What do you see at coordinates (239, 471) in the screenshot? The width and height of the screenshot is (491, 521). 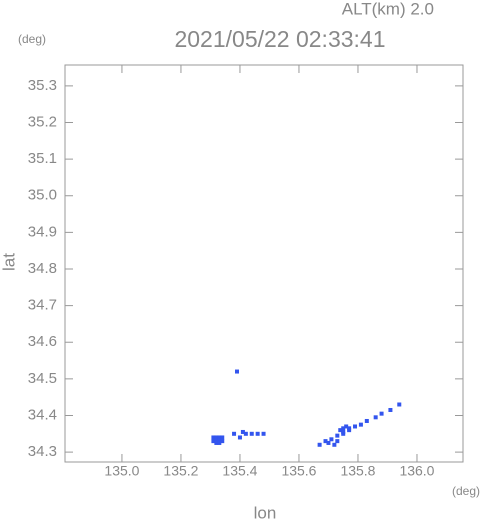 I see `x-tick-label: 135.4` at bounding box center [239, 471].